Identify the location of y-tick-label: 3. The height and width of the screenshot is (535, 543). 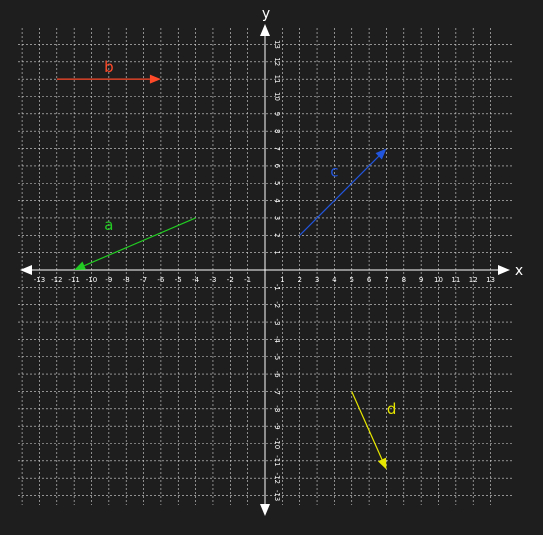
(277, 218).